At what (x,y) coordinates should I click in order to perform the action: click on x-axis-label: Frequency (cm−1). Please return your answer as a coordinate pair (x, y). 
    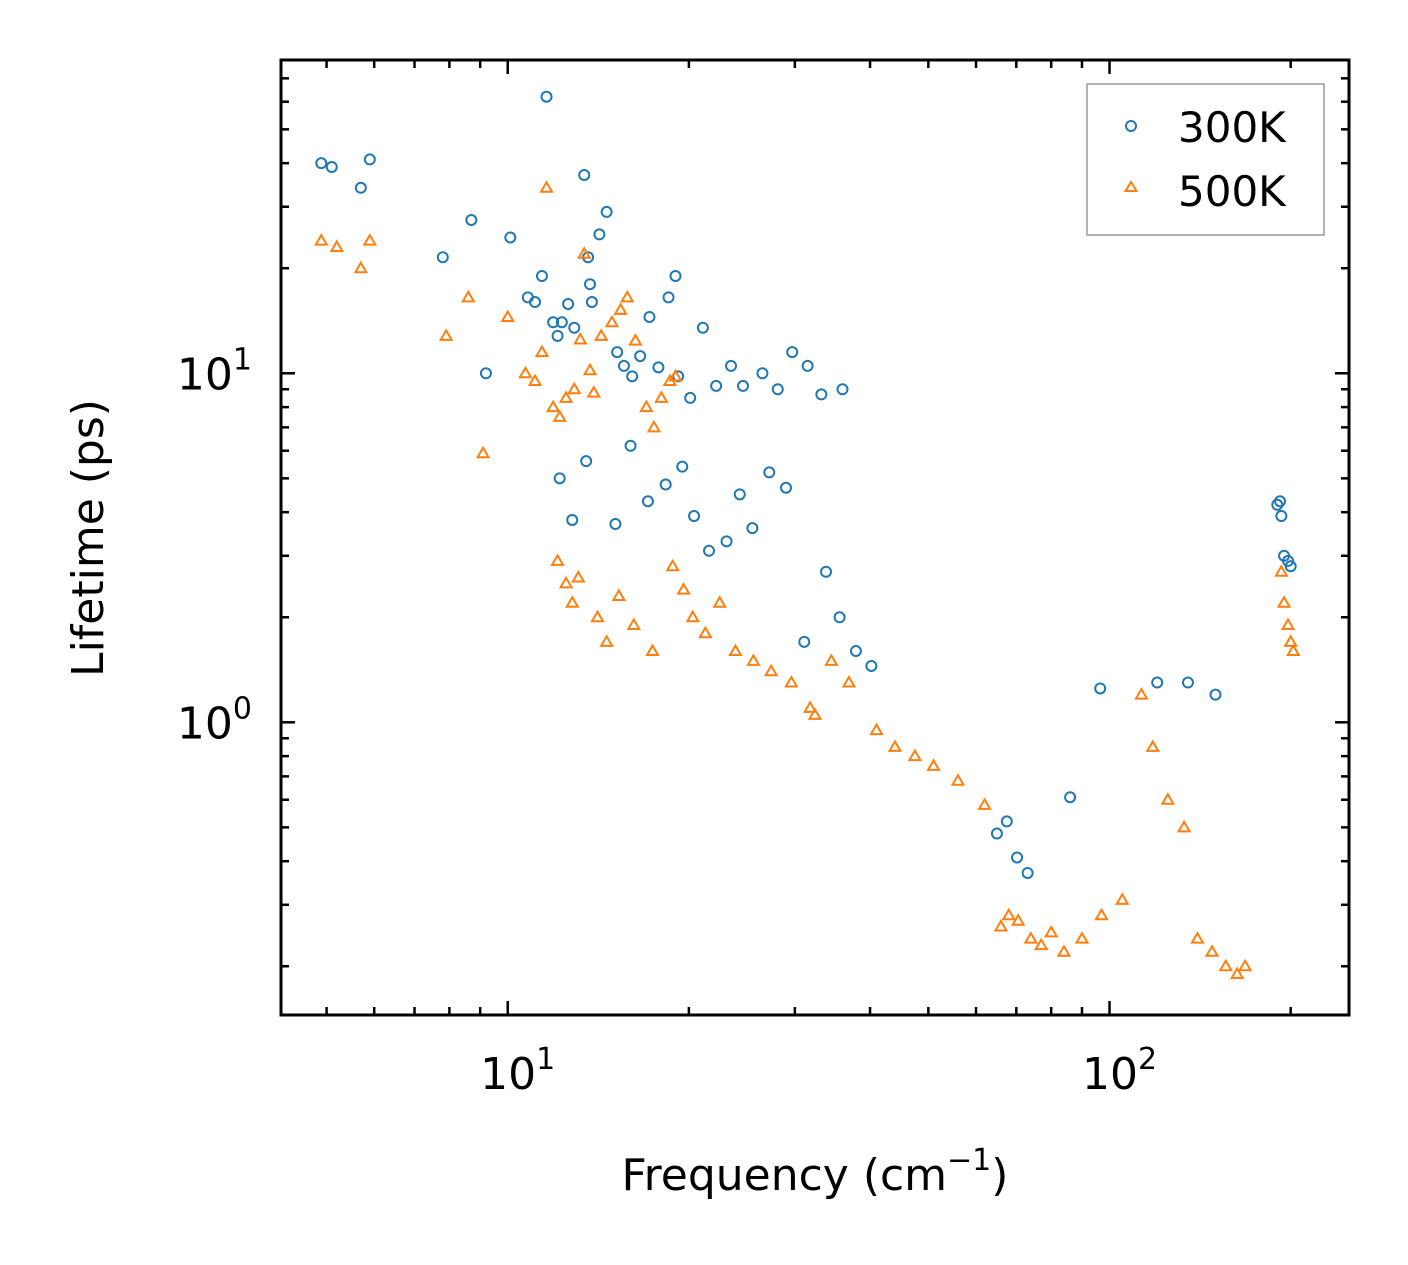
    Looking at the image, I should click on (815, 1172).